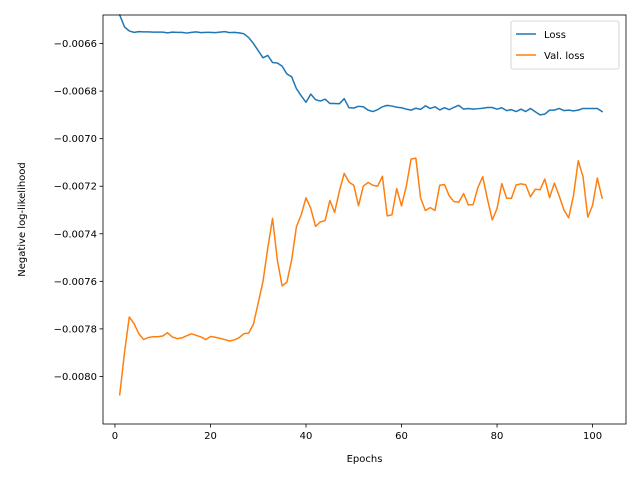  Describe the element at coordinates (75, 282) in the screenshot. I see `y-tick-label: −0.0076` at that location.